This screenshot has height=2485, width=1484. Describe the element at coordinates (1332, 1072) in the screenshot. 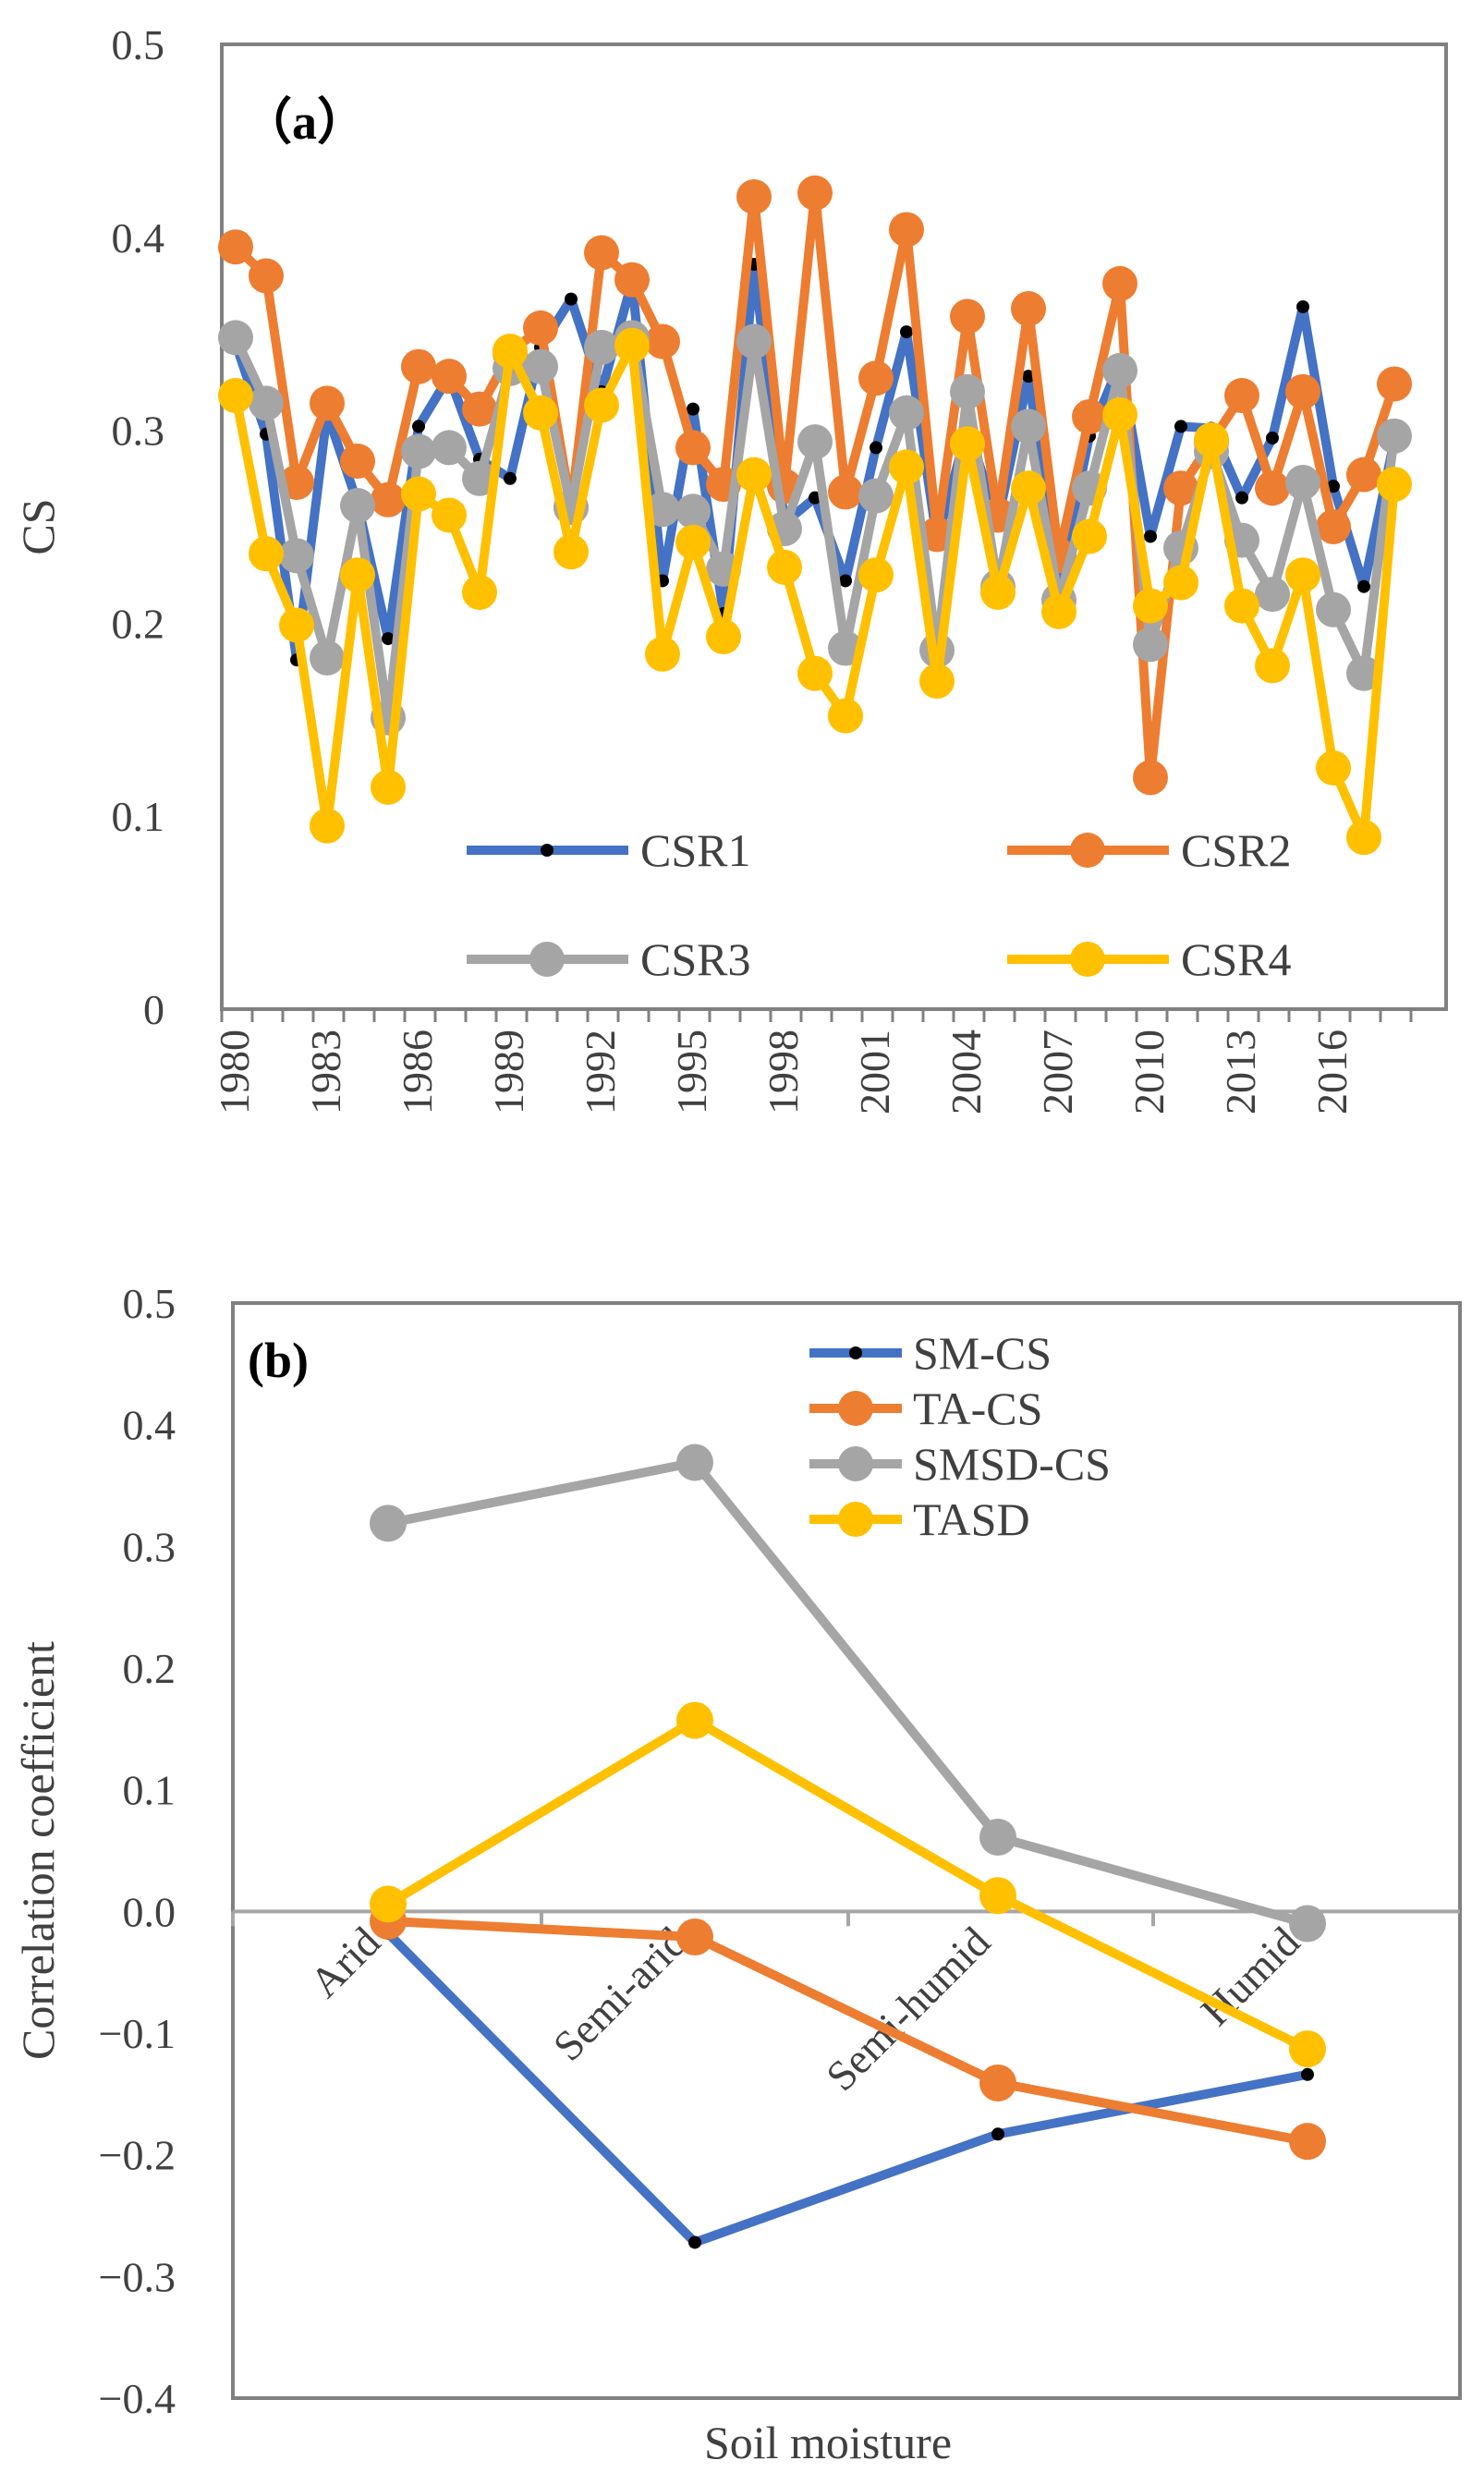

I see `x-tick-label: 2016` at that location.